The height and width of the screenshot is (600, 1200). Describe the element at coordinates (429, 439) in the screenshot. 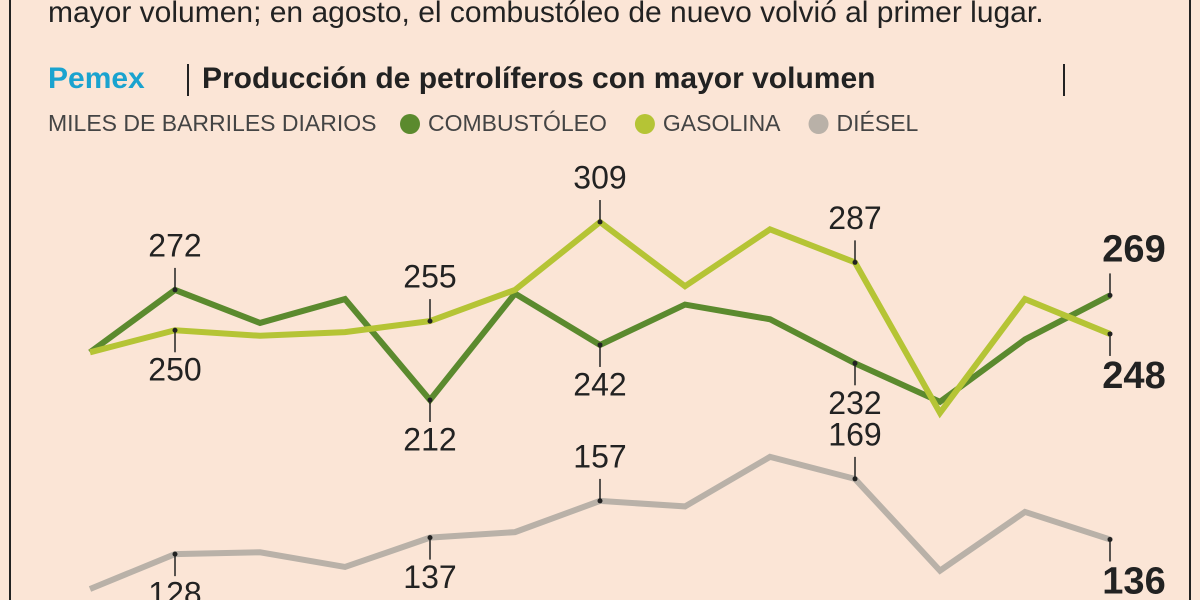

I see `value-label: 212` at that location.